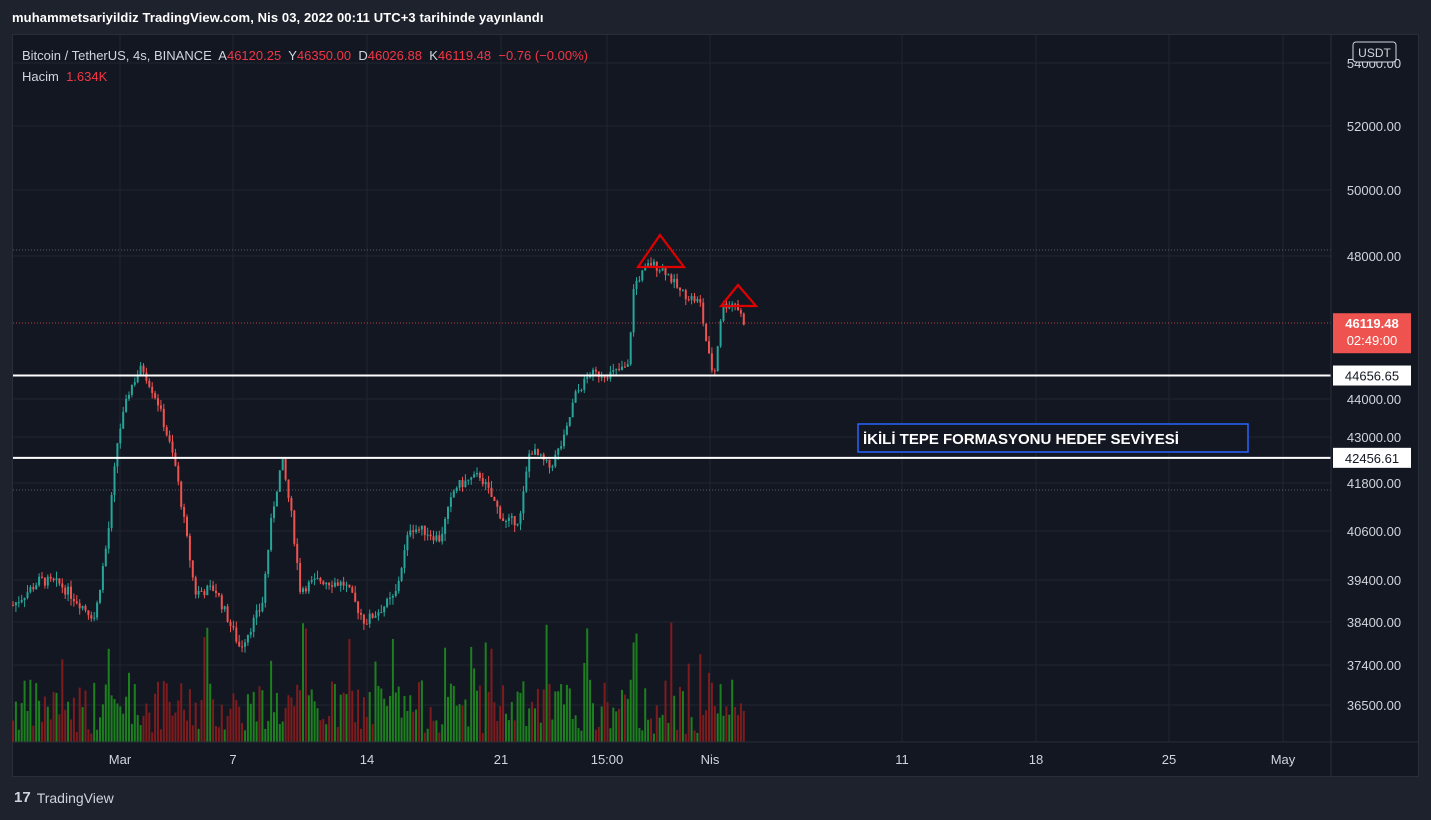 Image resolution: width=1431 pixels, height=820 pixels. What do you see at coordinates (40, 76) in the screenshot?
I see `volume-label: Hacim` at bounding box center [40, 76].